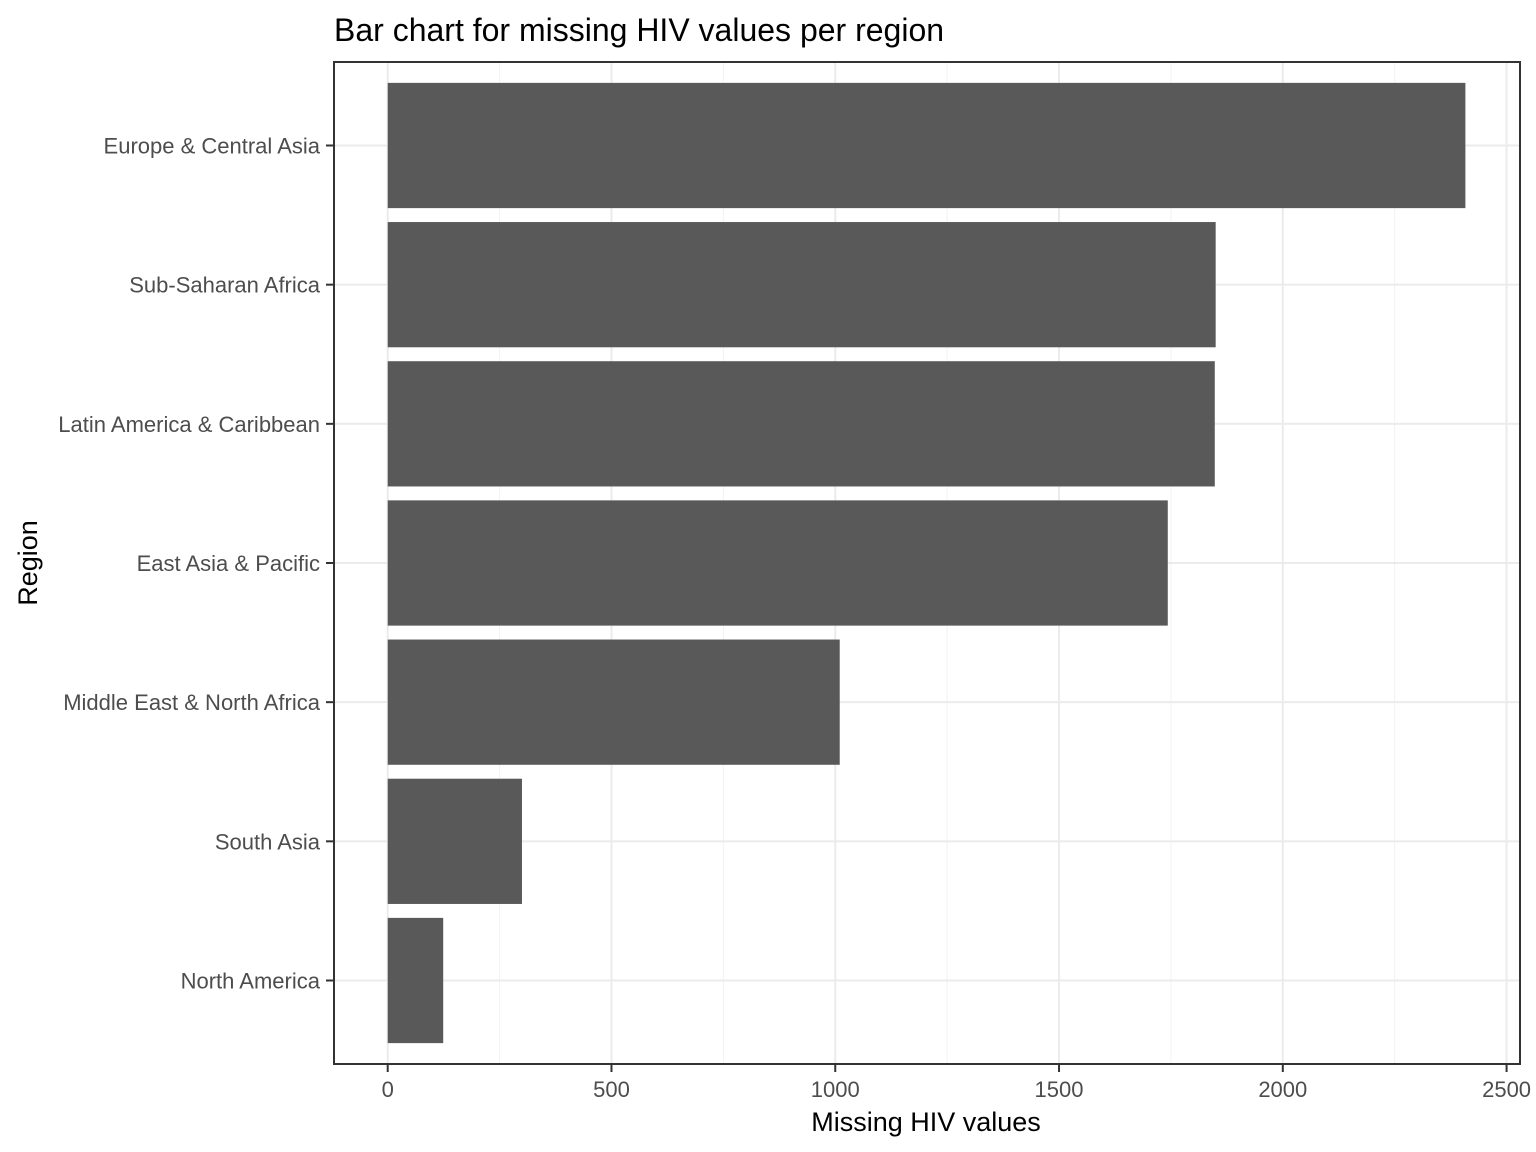  I want to click on y-tick-label: Middle East & North Africa, so click(192, 702).